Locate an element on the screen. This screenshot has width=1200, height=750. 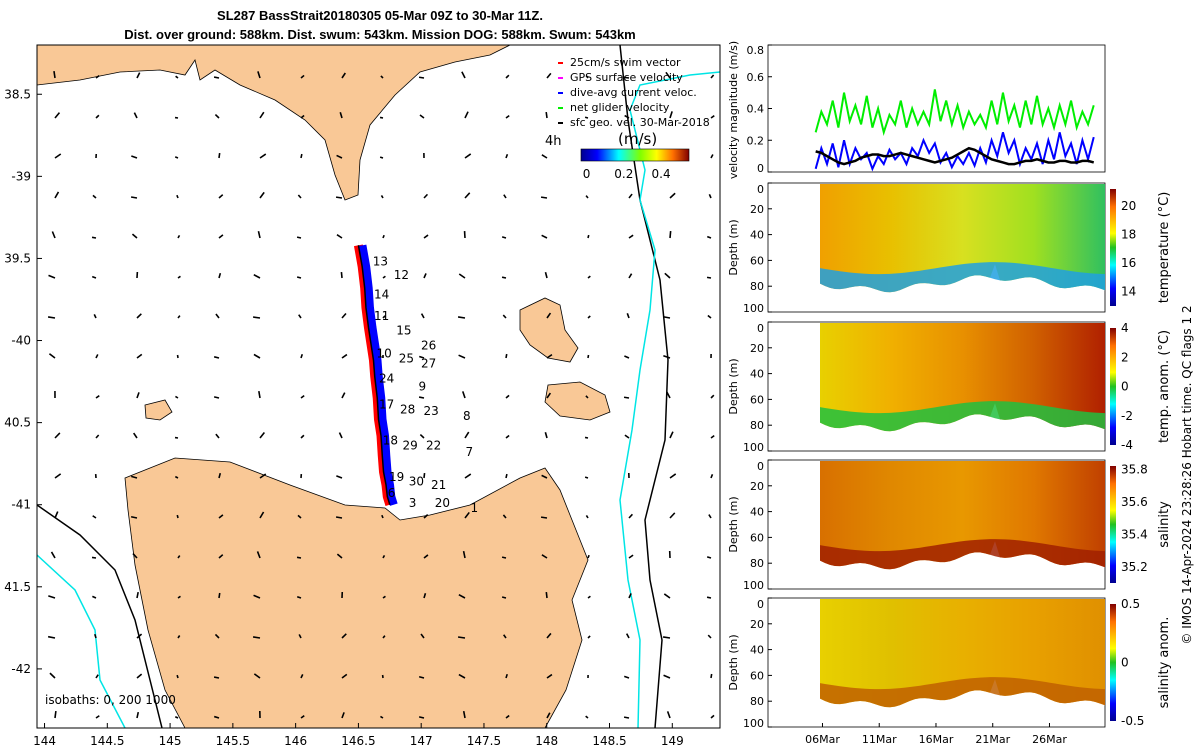
glider-track is located at coordinates (375, 375).